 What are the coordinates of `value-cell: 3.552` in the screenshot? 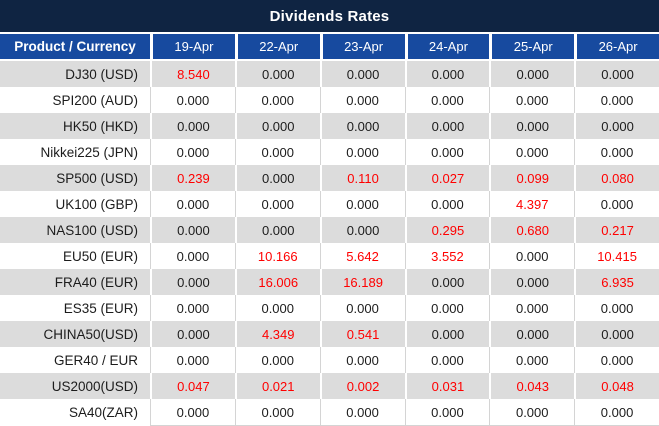 It's located at (447, 256).